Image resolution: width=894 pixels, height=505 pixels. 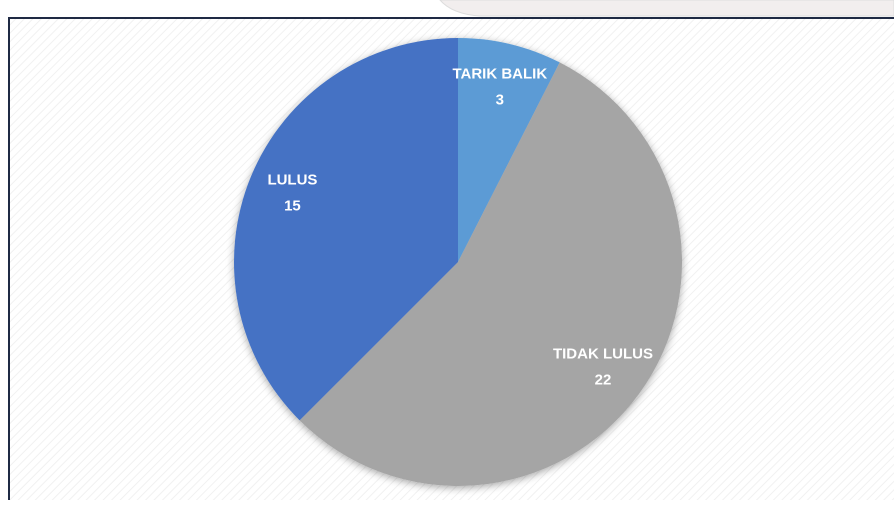 What do you see at coordinates (603, 353) in the screenshot?
I see `slice-label: TIDAK LULUS` at bounding box center [603, 353].